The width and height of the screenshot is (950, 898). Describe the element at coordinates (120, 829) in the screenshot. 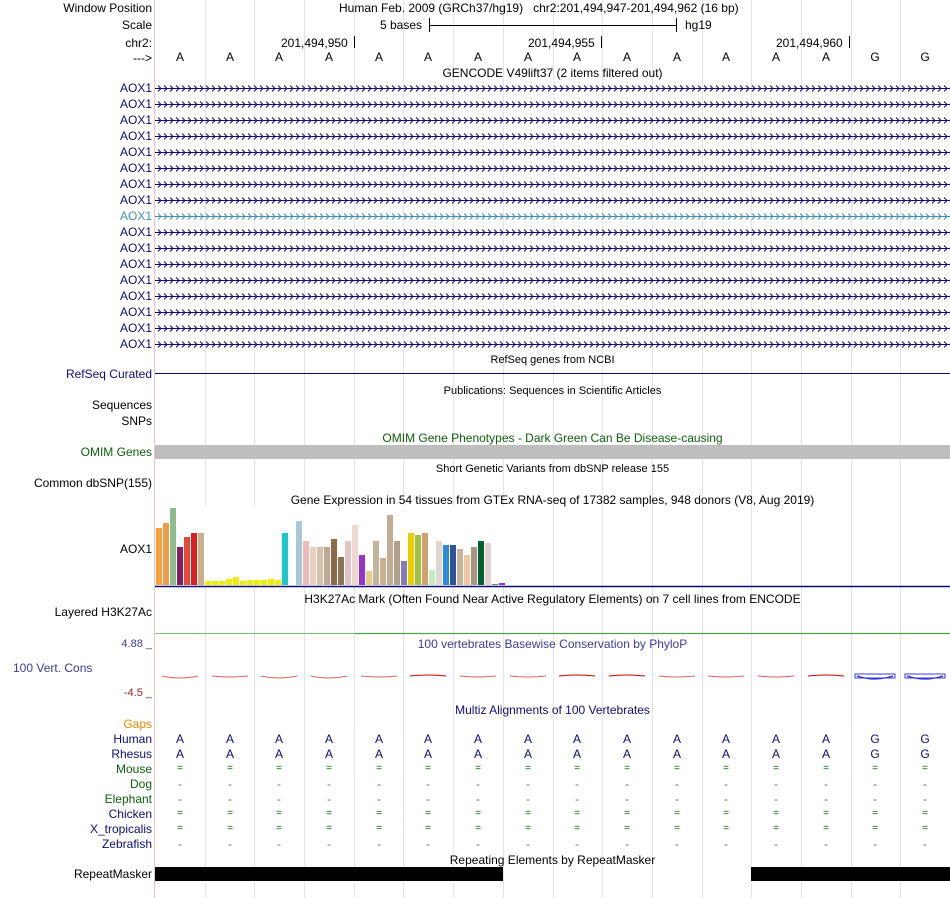

I see `species-label: X_tropicalis` at that location.